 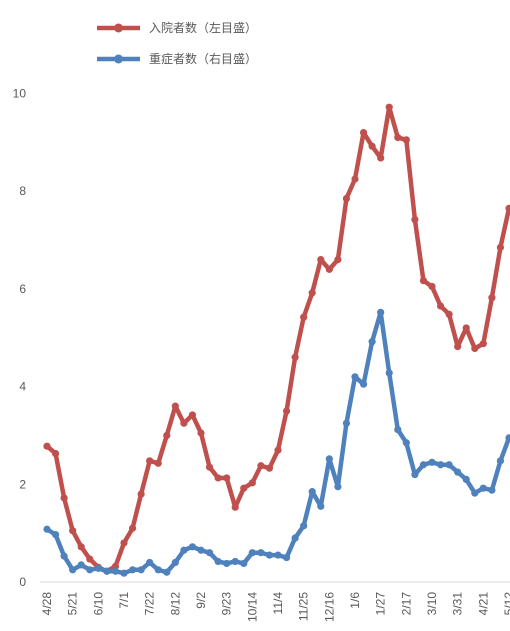 I want to click on y-tick-label: 12, so click(x=20, y=1).